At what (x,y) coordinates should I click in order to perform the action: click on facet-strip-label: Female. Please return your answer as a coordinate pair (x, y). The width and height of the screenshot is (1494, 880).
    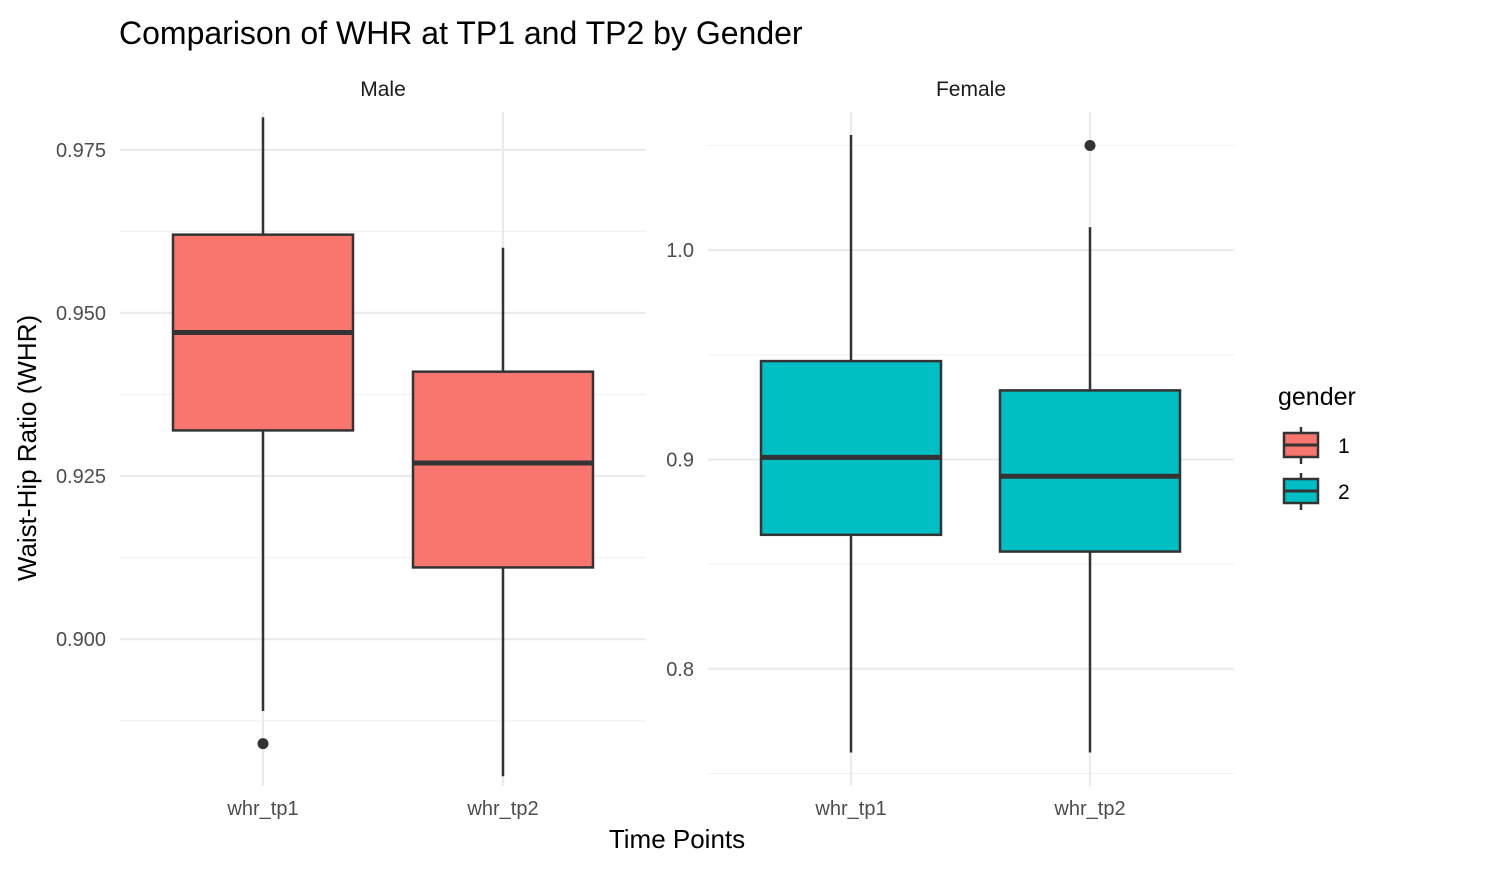
    Looking at the image, I should click on (971, 89).